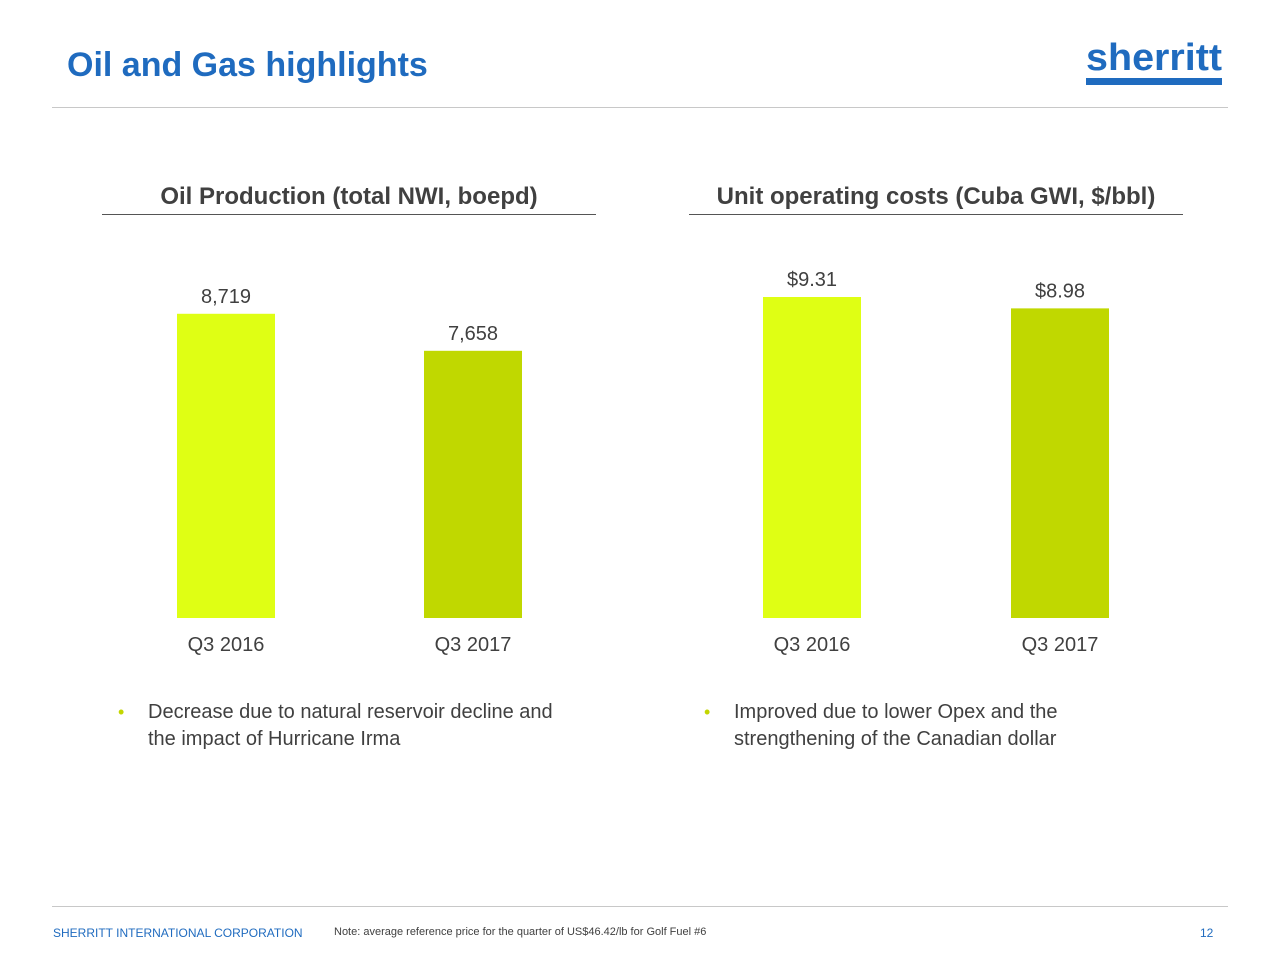 The height and width of the screenshot is (960, 1280). I want to click on page-number: 12, so click(1207, 933).